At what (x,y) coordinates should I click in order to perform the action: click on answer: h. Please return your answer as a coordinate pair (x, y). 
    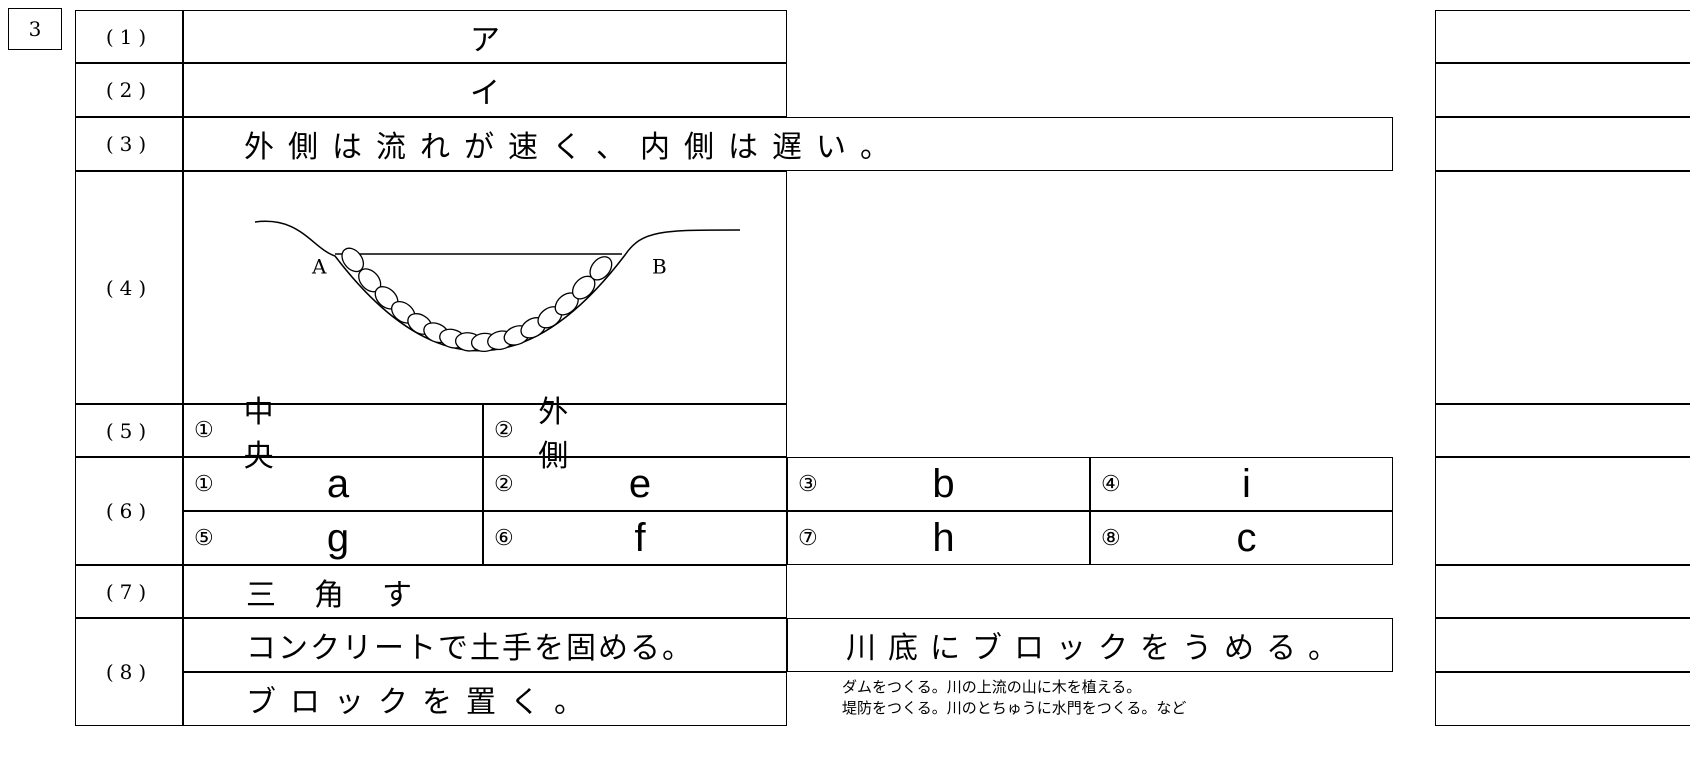
    Looking at the image, I should click on (943, 537).